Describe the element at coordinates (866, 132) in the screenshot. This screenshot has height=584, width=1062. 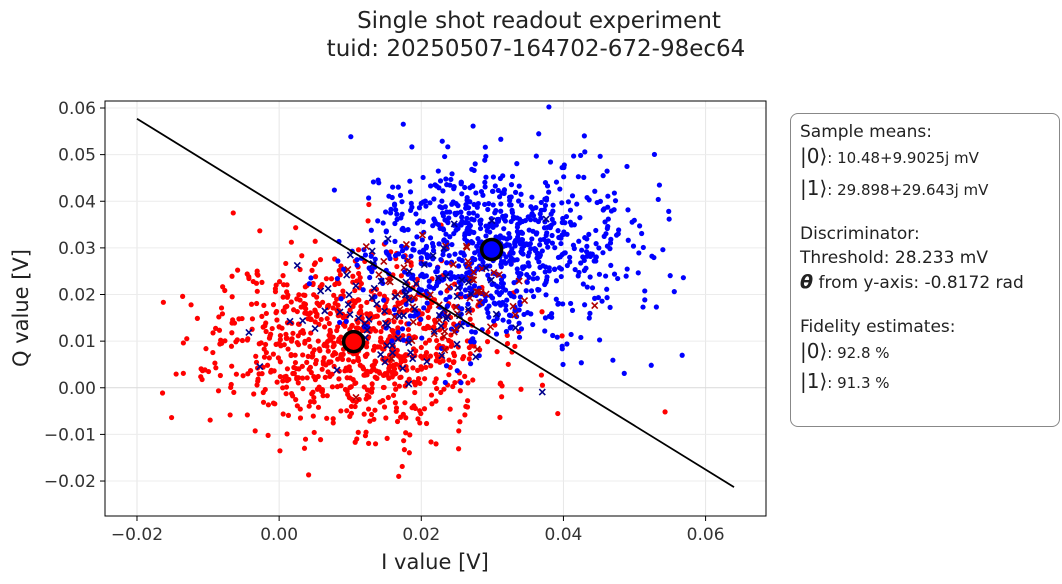
I see `sample-means-label: Sample means:` at that location.